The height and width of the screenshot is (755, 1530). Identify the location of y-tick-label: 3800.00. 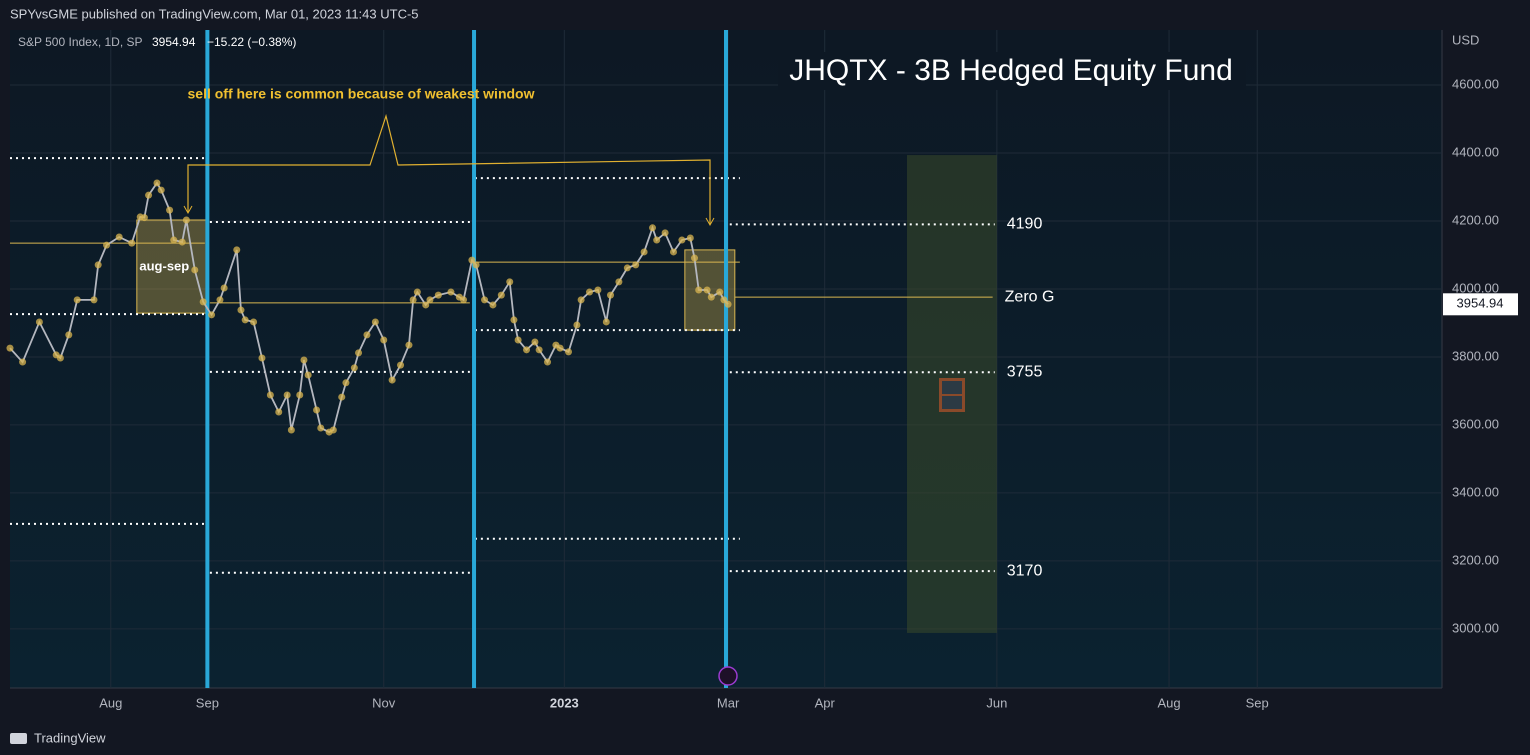
(1475, 355).